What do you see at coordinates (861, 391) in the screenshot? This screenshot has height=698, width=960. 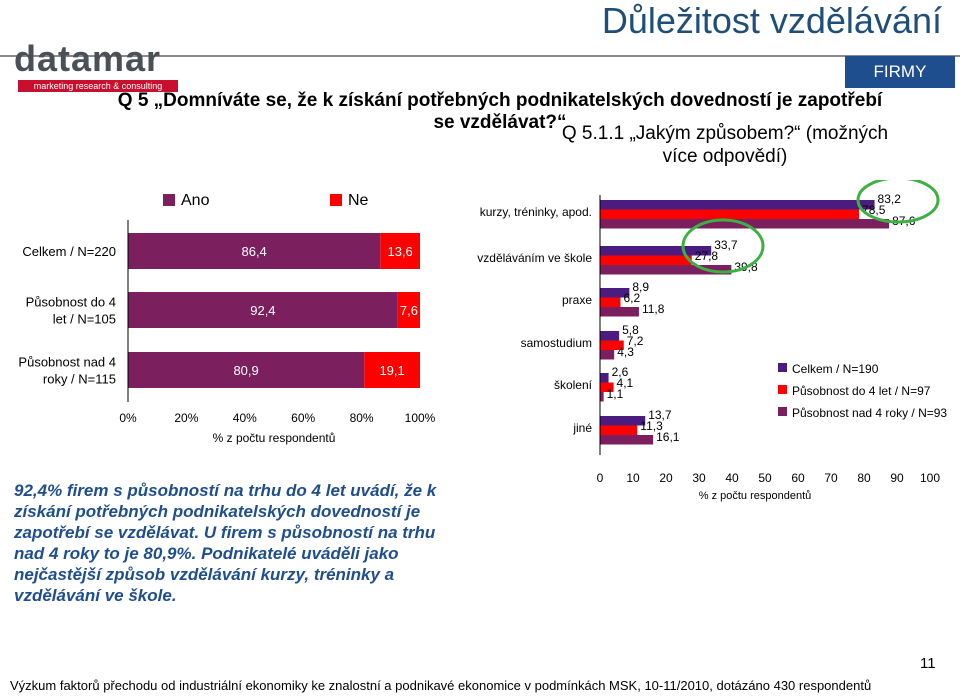 I see `legend-label-series-2: Působnost do 4 let / N=97` at bounding box center [861, 391].